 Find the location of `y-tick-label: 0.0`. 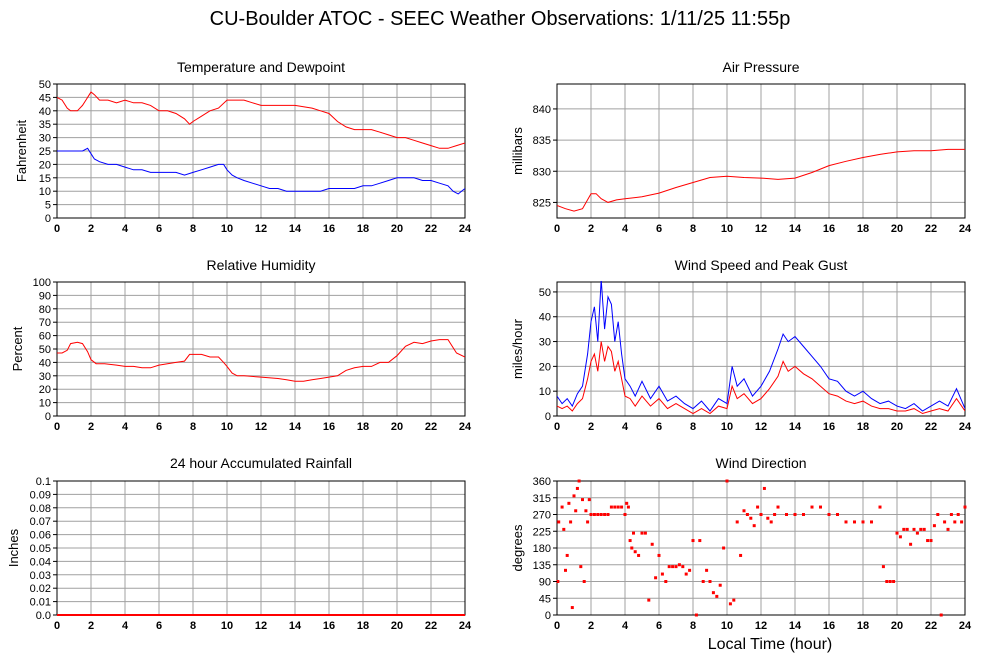

y-tick-label: 0.0 is located at coordinates (43, 616).